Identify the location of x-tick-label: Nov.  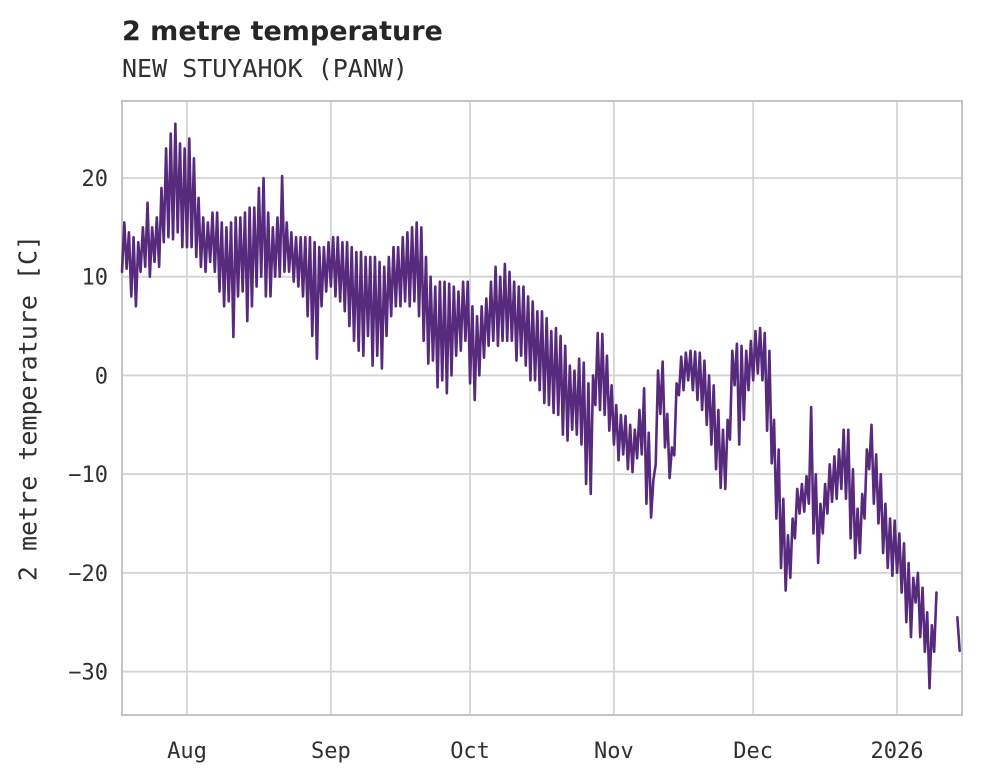
(614, 751).